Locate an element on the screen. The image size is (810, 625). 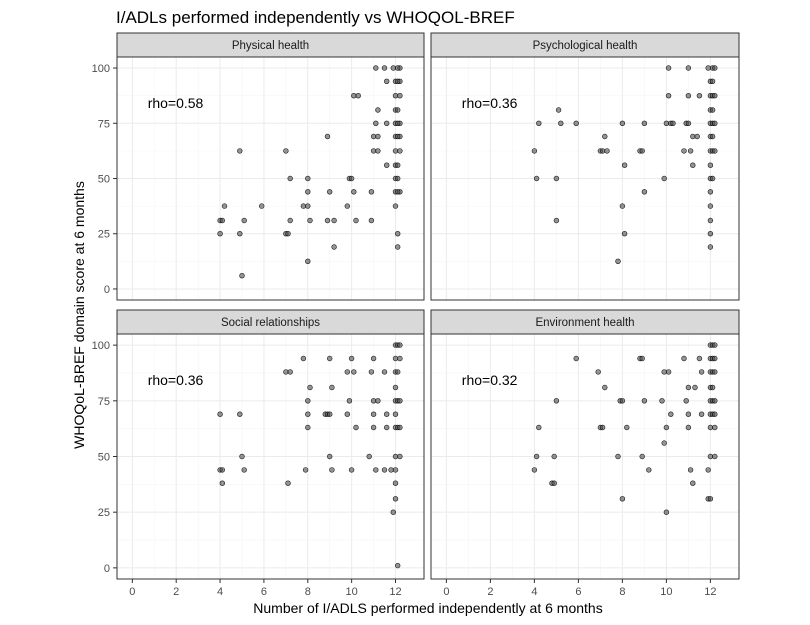
y-tick-label: 100 is located at coordinates (101, 69).